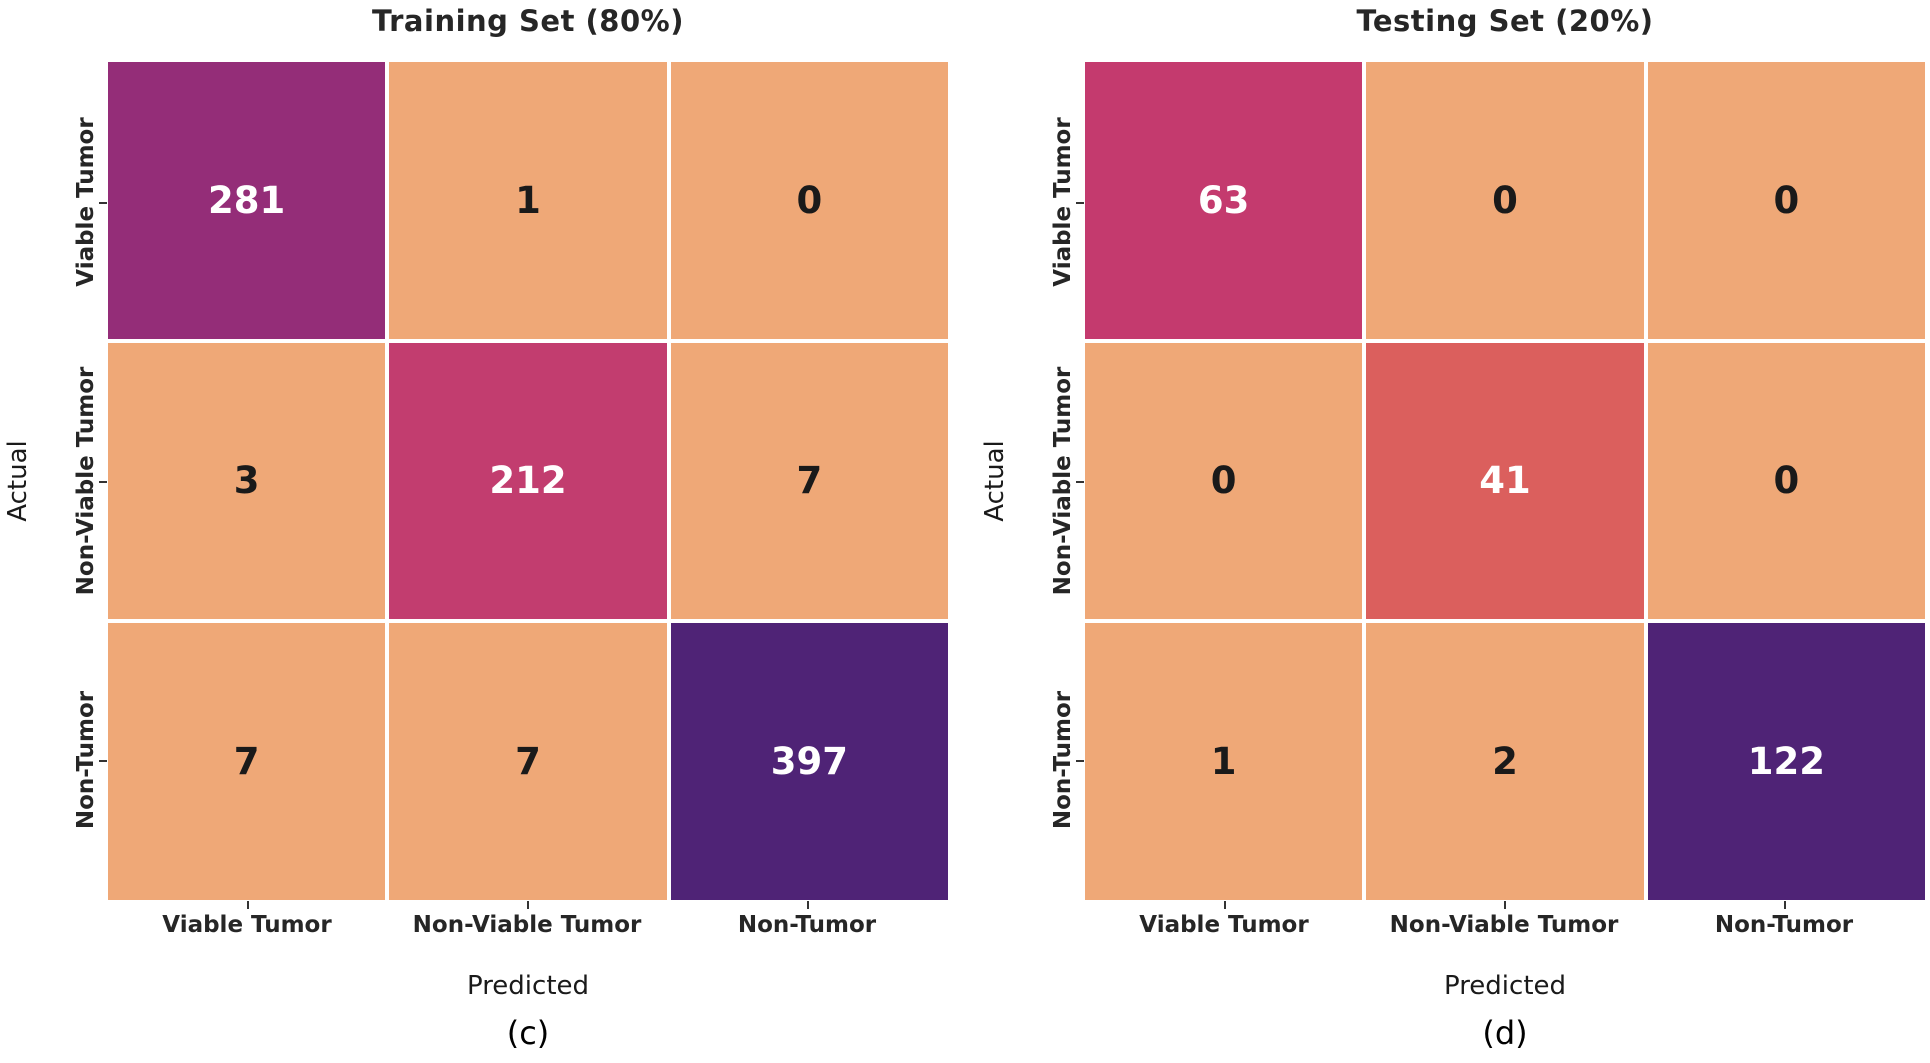  Describe the element at coordinates (247, 761) in the screenshot. I see `heatmap-cell-r2c0: 7` at that location.